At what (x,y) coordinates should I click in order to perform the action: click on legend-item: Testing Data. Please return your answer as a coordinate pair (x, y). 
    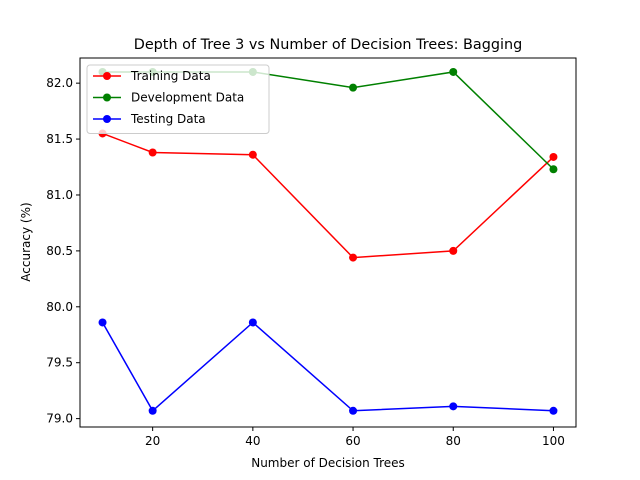
    Looking at the image, I should click on (149, 119).